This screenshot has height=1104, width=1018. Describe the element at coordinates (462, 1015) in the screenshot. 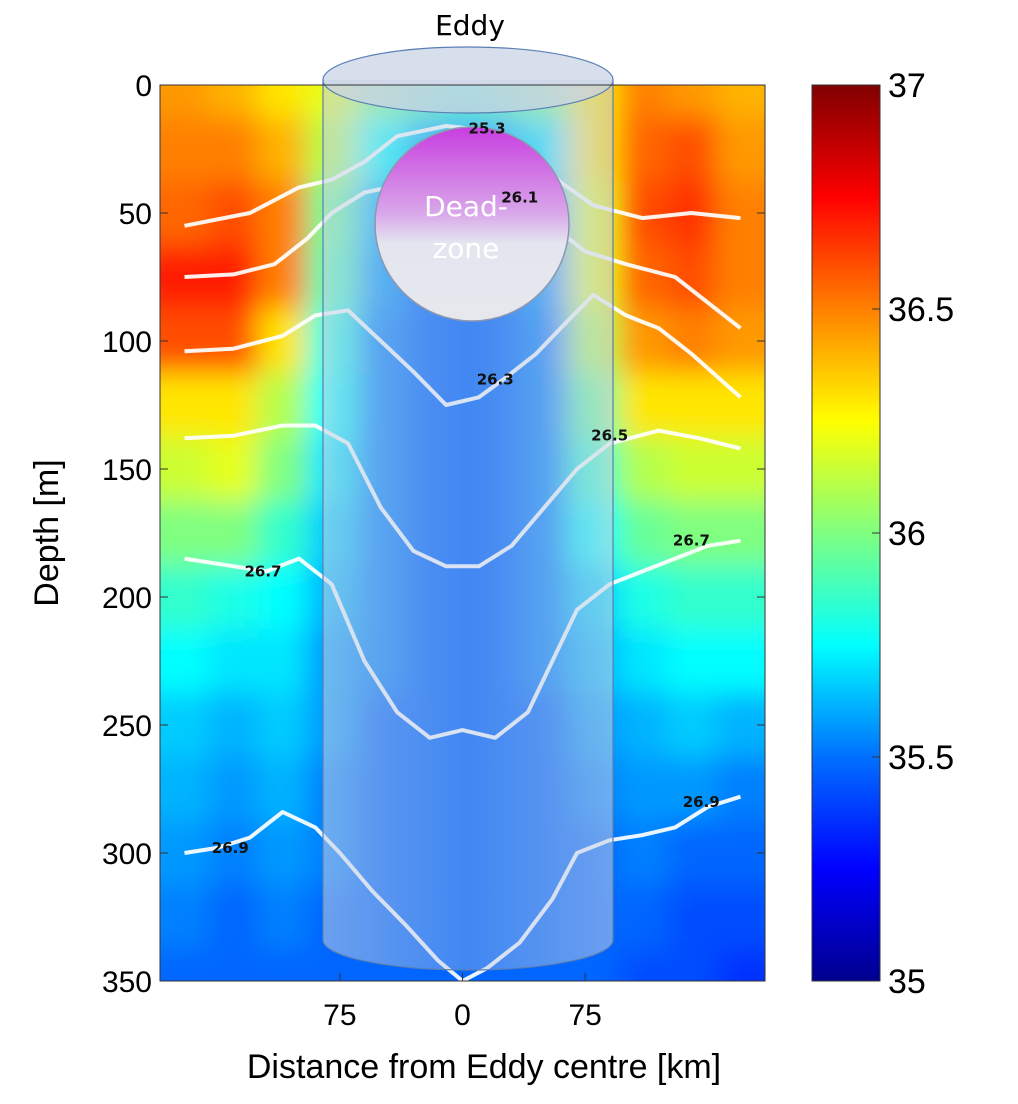

I see `x-tick-label: 0` at that location.